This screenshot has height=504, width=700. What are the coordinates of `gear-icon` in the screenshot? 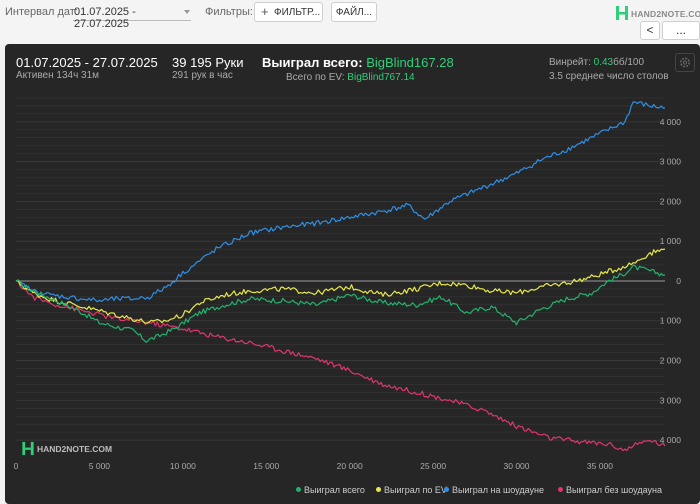 It's located at (685, 62).